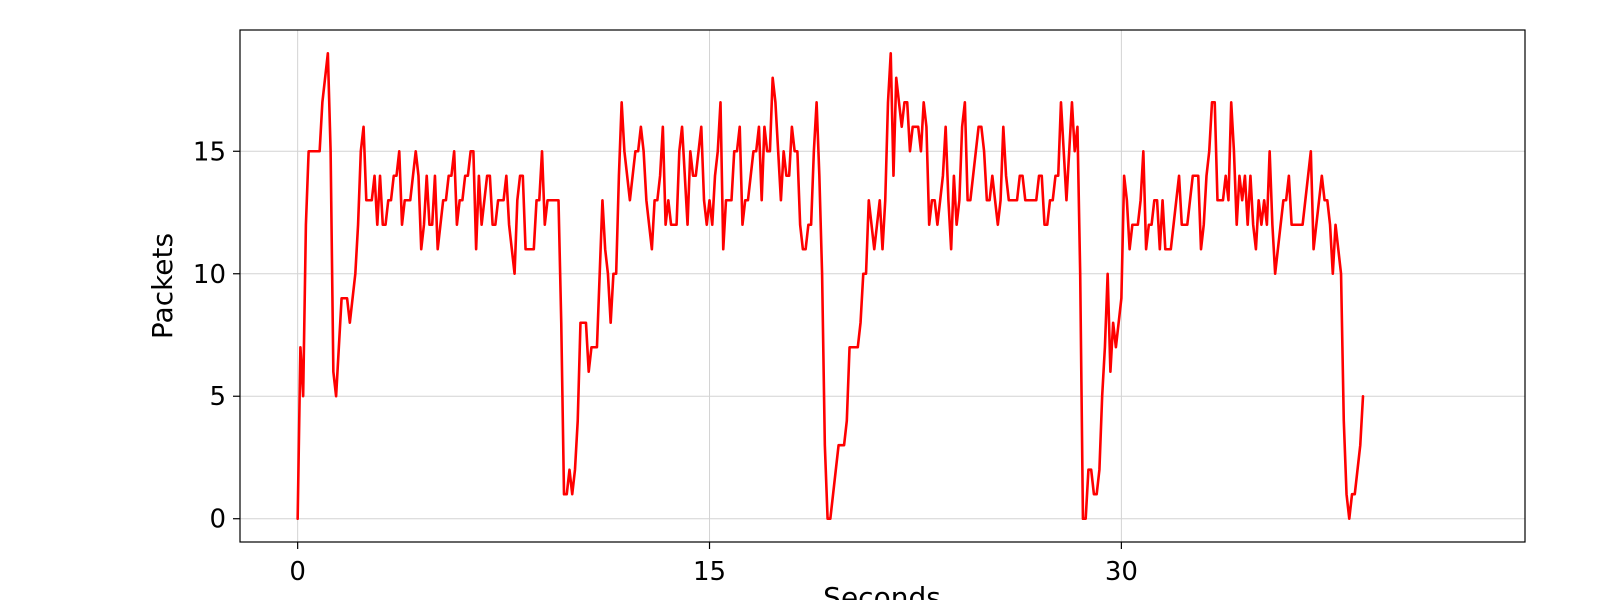 The image size is (1600, 600). Describe the element at coordinates (297, 572) in the screenshot. I see `x-tick-label: 0` at that location.